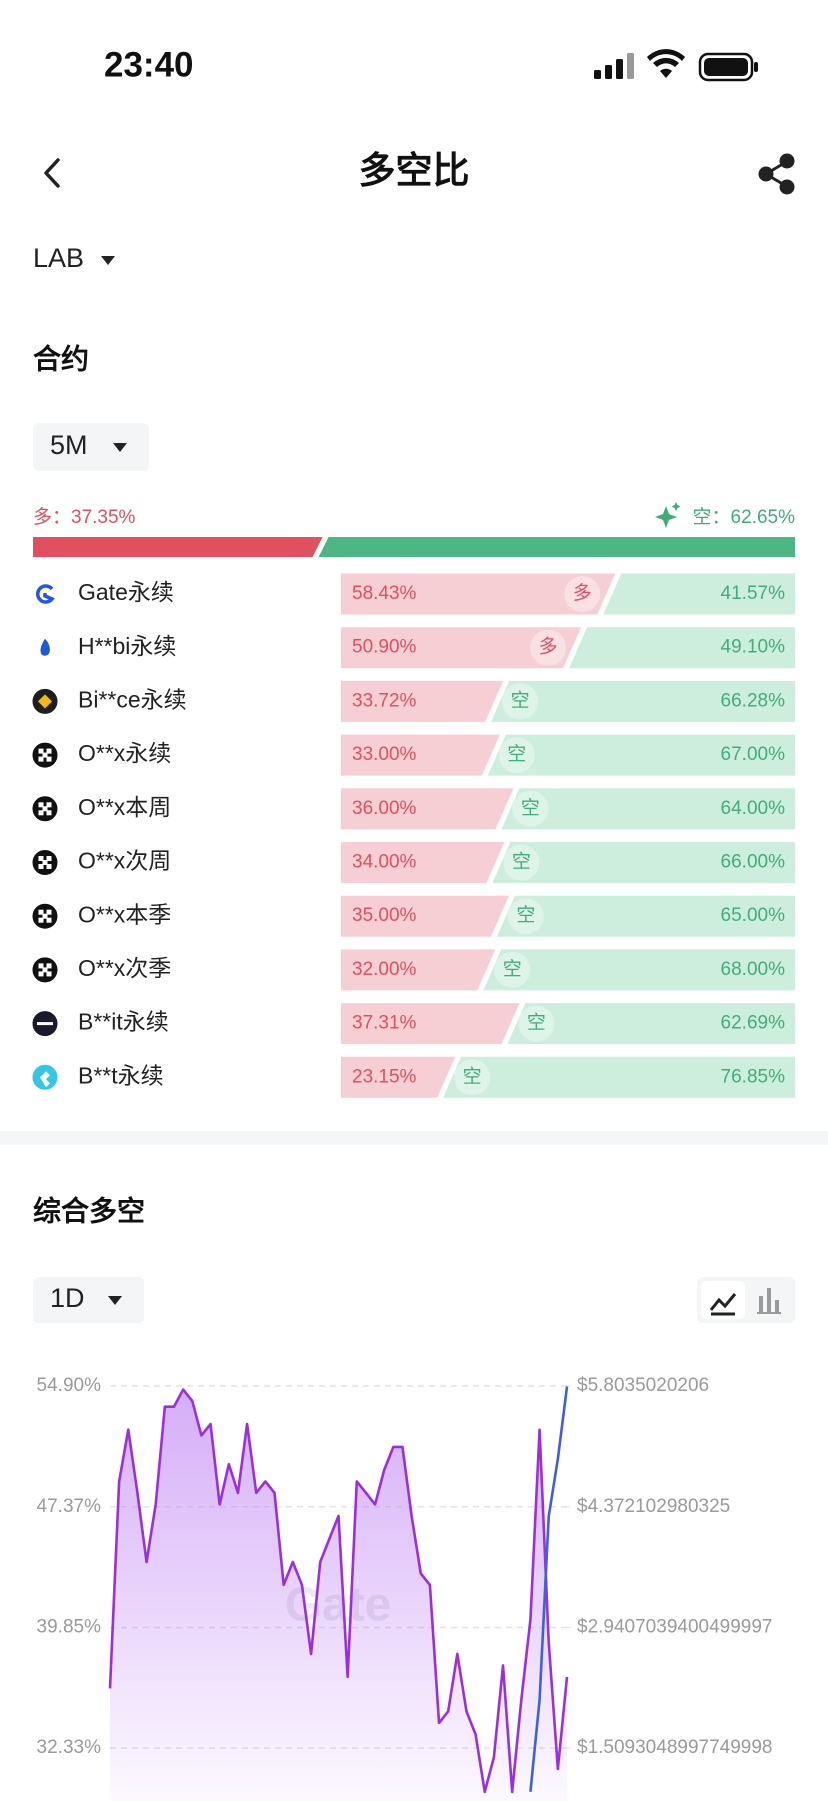 The width and height of the screenshot is (828, 1801). What do you see at coordinates (124, 968) in the screenshot?
I see `exchange-name: O**x次季` at bounding box center [124, 968].